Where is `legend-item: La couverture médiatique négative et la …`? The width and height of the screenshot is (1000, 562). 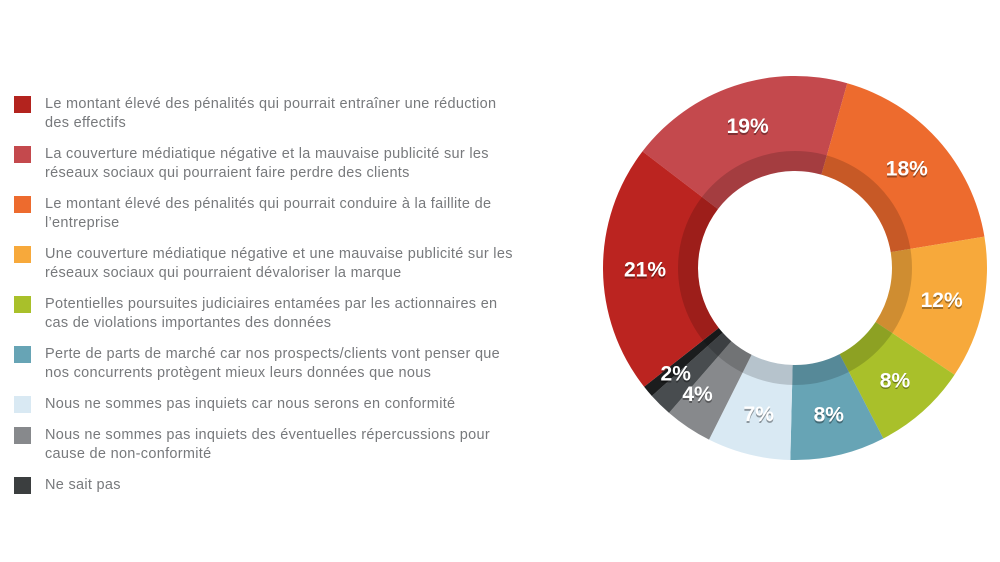 legend-item: La couverture médiatique négative et la … is located at coordinates (301, 164).